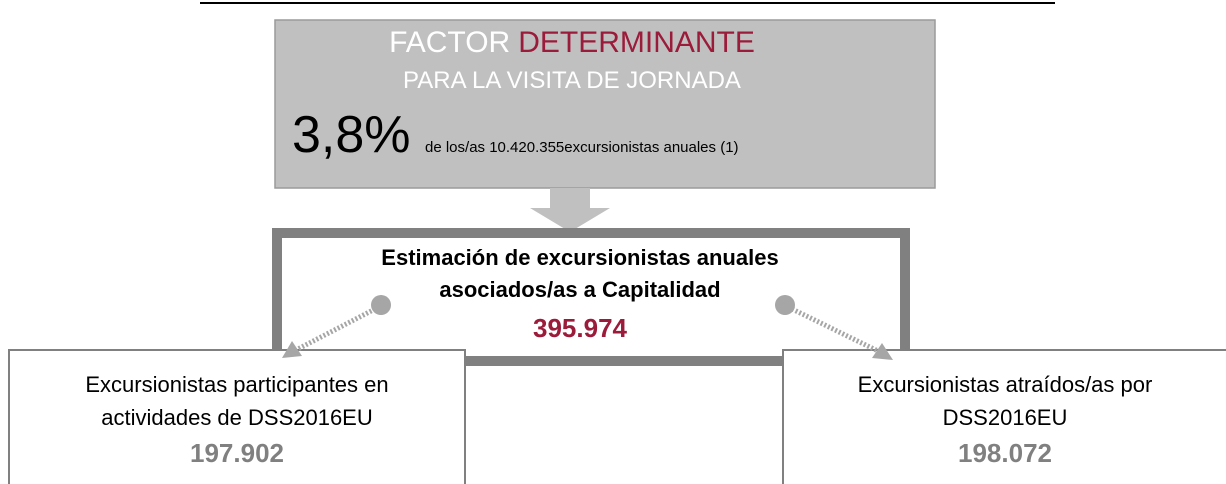  Describe the element at coordinates (237, 453) in the screenshot. I see `left-value: 197.902` at that location.